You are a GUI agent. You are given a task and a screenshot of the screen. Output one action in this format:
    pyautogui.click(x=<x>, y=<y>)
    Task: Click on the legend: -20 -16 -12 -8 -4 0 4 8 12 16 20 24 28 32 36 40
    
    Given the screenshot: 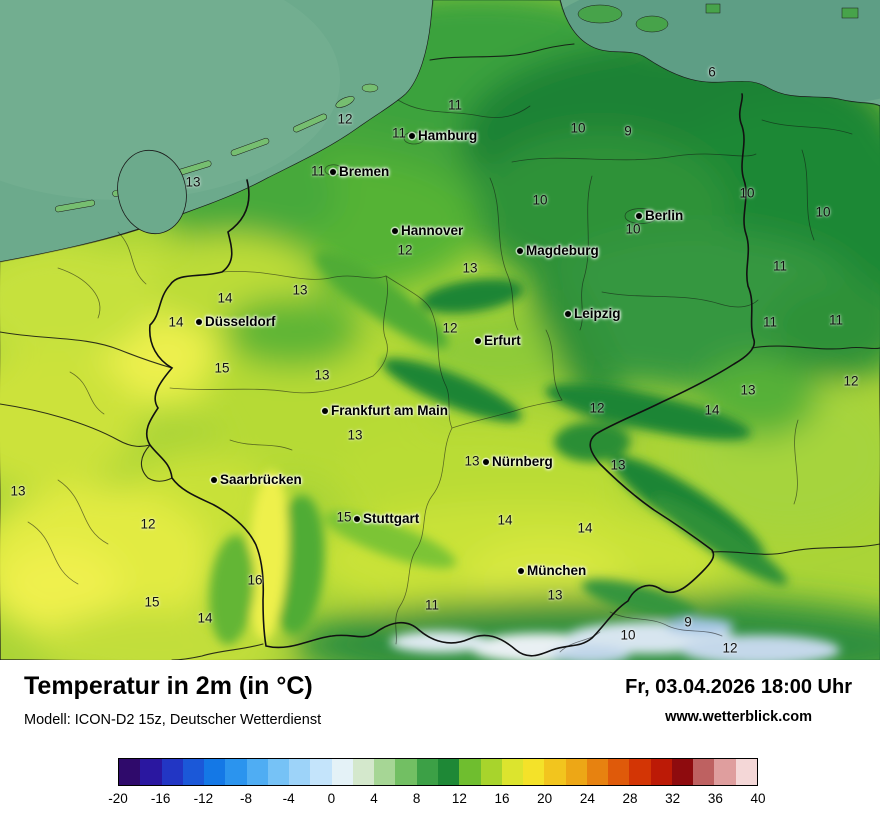 What is the action you would take?
    pyautogui.click(x=437, y=783)
    